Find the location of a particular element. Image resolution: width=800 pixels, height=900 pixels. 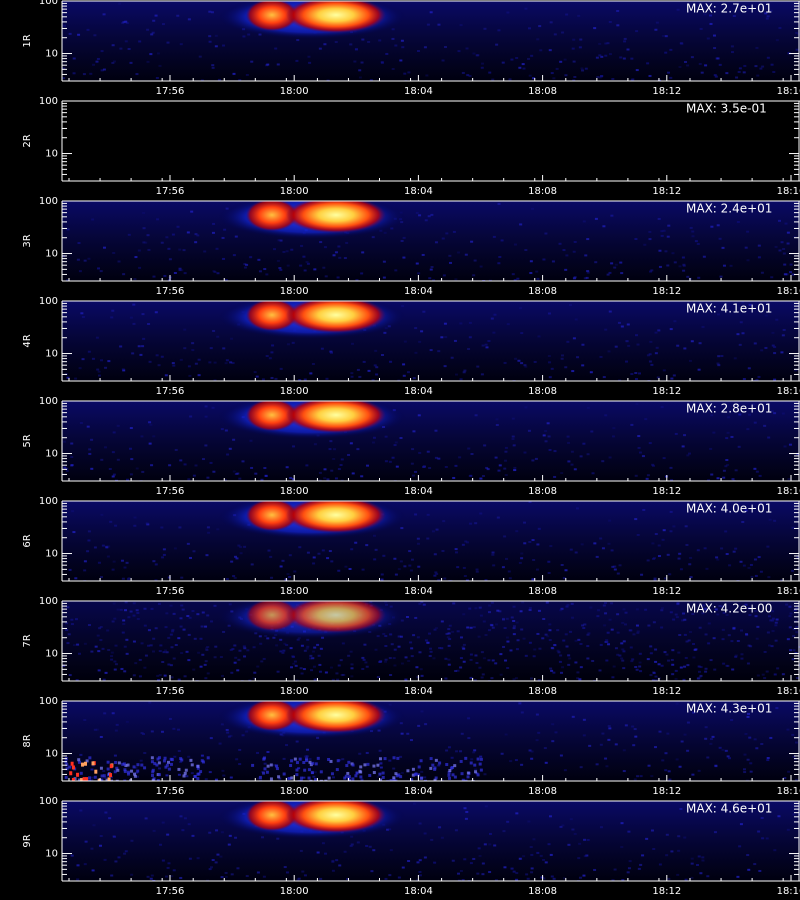

y-axis-label: 8R is located at coordinates (27, 740).